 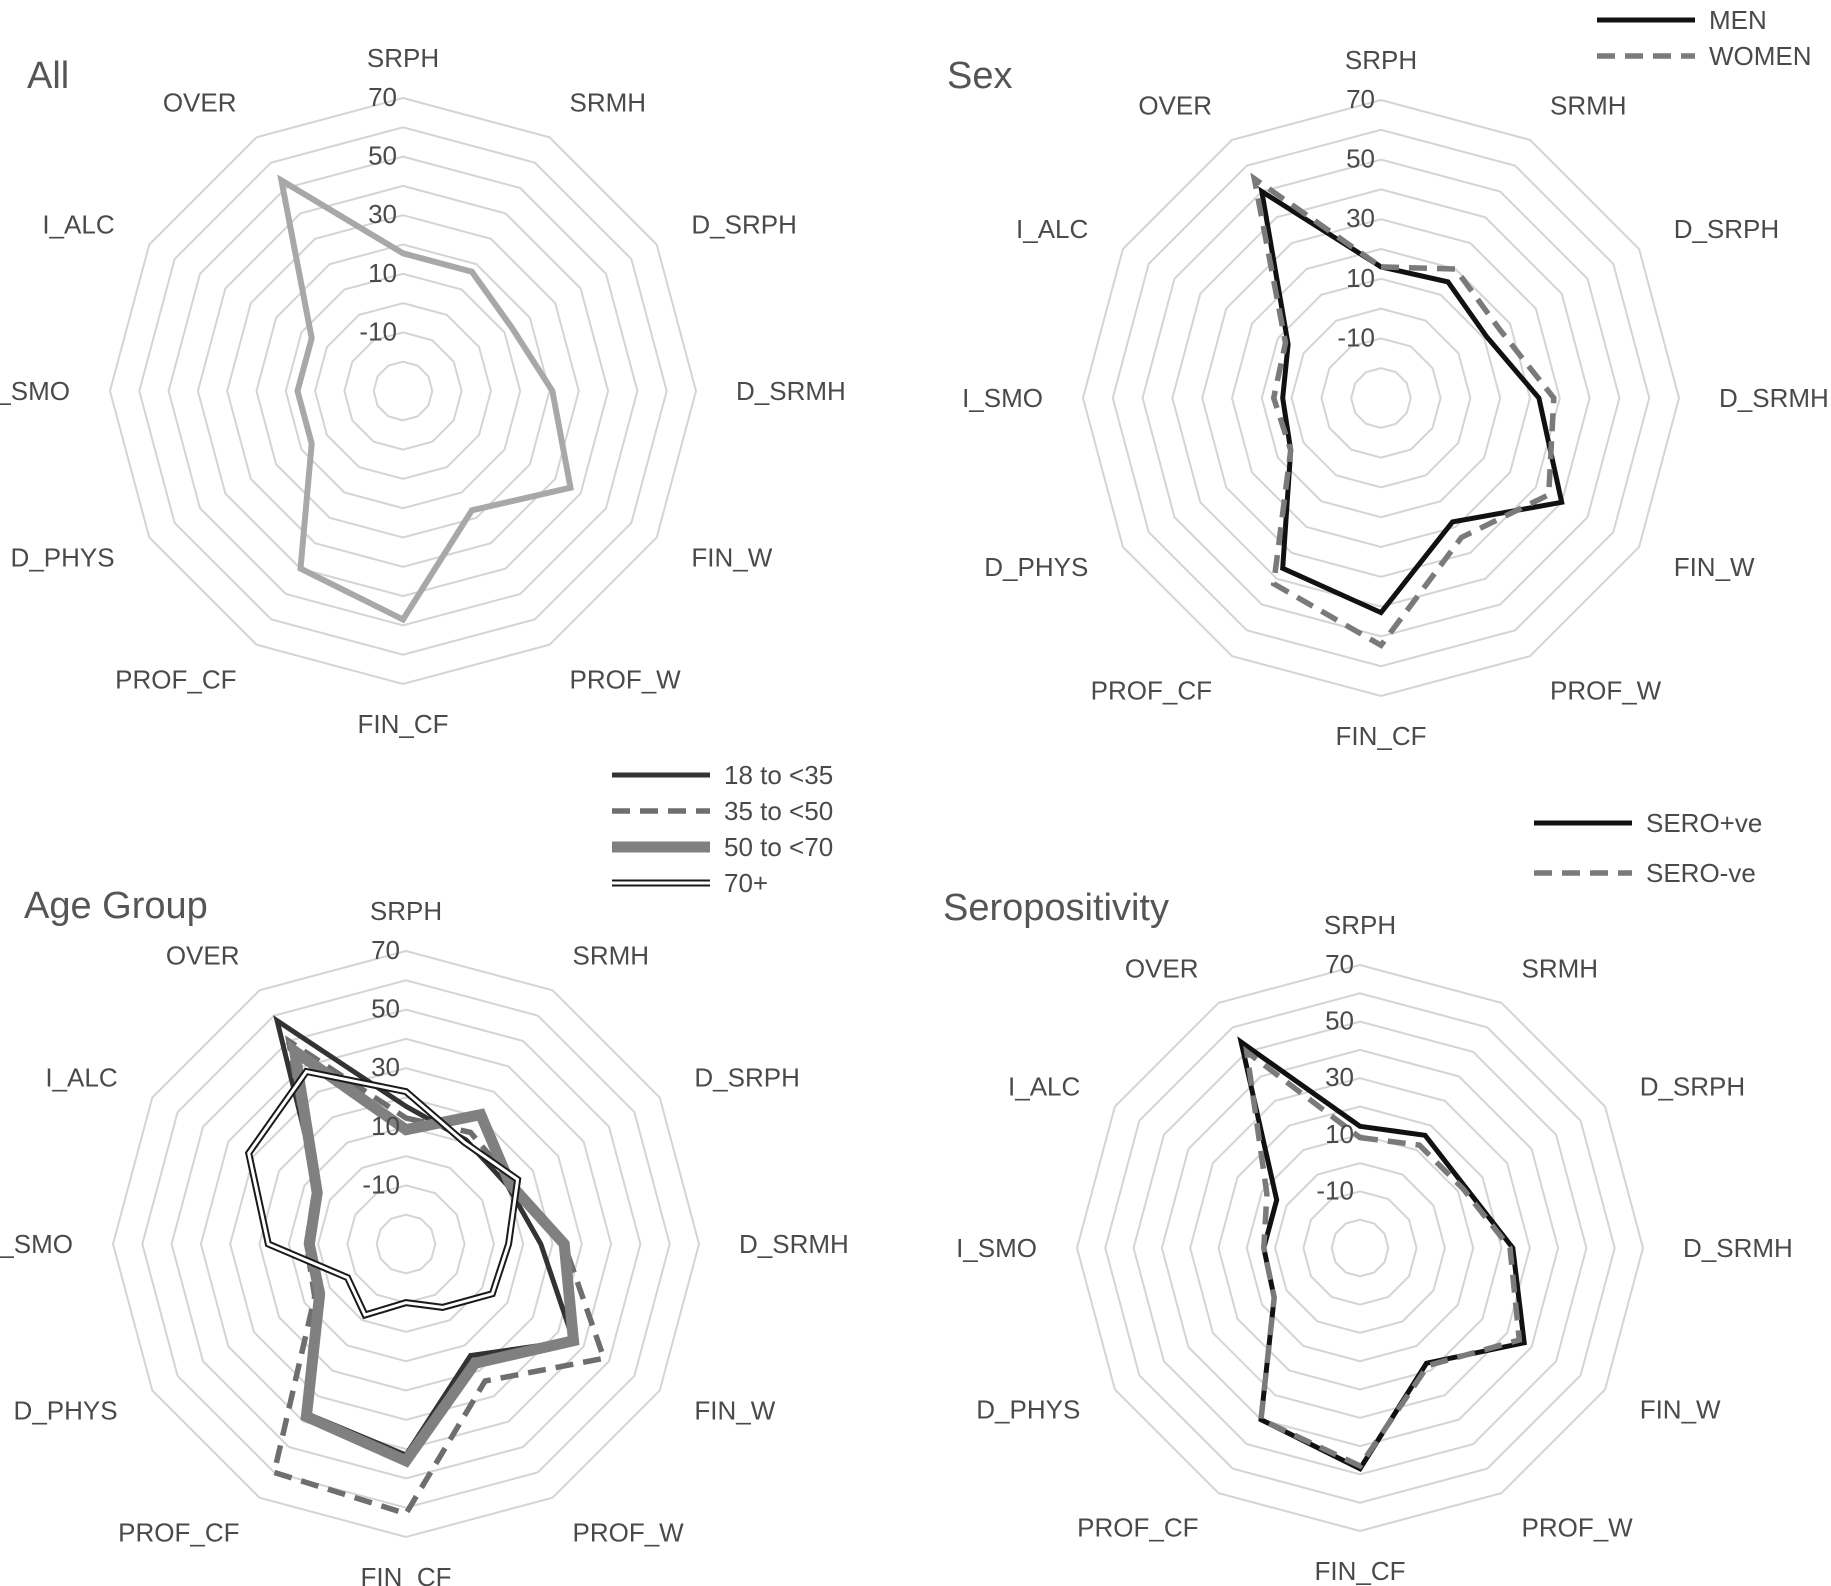 What do you see at coordinates (734, 1411) in the screenshot?
I see `axis-label-fin-w: FIN_W` at bounding box center [734, 1411].